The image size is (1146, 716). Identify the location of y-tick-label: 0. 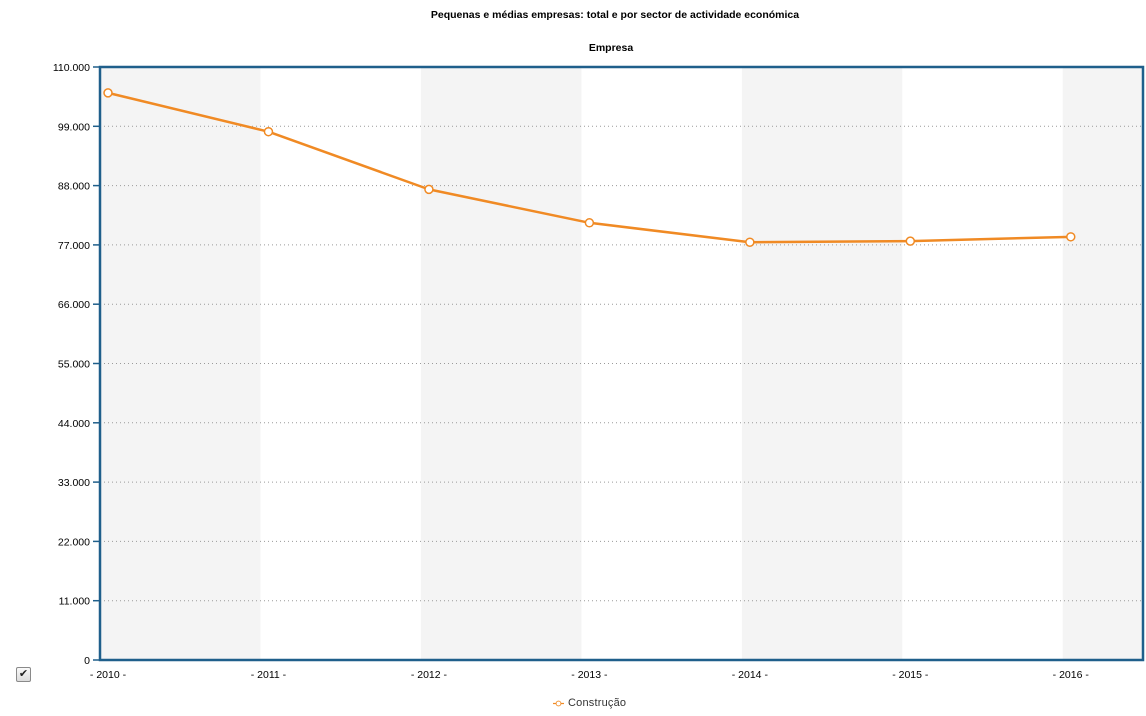
(87, 661).